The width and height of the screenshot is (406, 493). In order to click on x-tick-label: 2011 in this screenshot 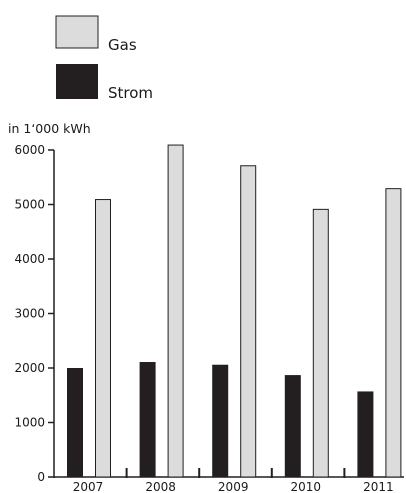, I will do `click(378, 486)`.